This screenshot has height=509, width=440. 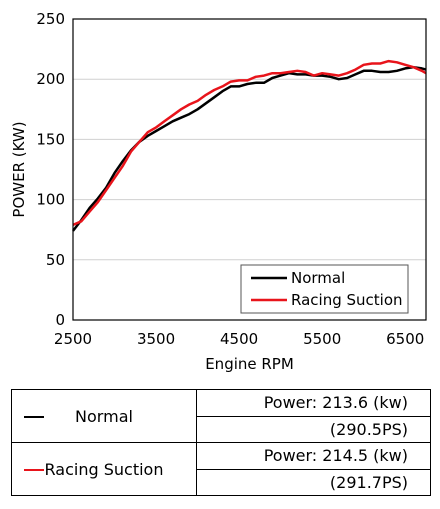 I want to click on table-row: Normal Power: 213.6 (kw), so click(x=221, y=416).